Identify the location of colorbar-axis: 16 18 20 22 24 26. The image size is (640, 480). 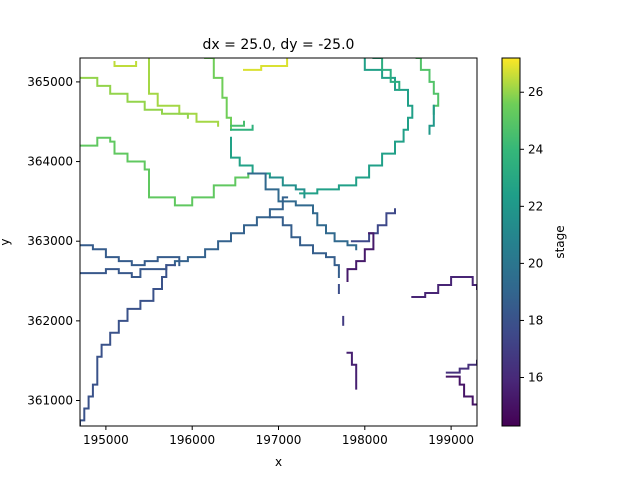
(531, 235).